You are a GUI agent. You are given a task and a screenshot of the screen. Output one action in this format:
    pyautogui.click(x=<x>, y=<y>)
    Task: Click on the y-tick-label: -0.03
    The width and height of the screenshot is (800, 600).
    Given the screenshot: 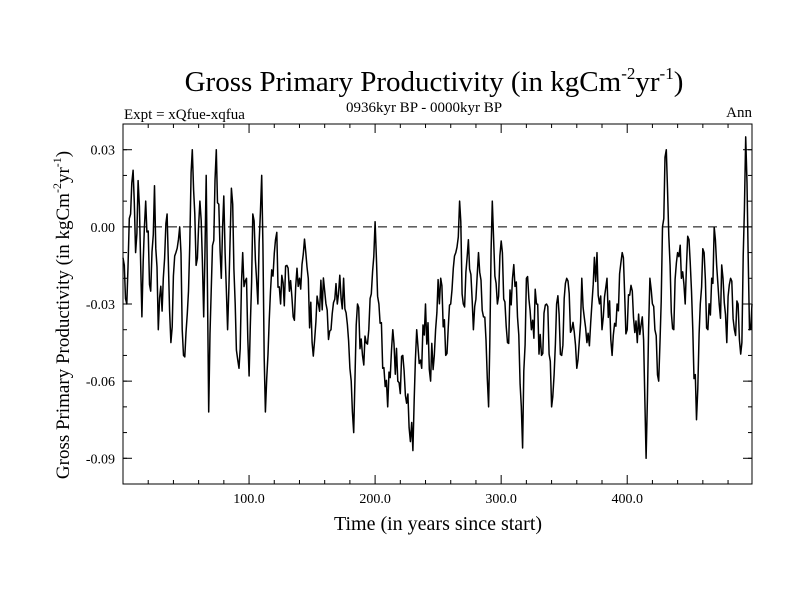 What is the action you would take?
    pyautogui.click(x=100, y=305)
    